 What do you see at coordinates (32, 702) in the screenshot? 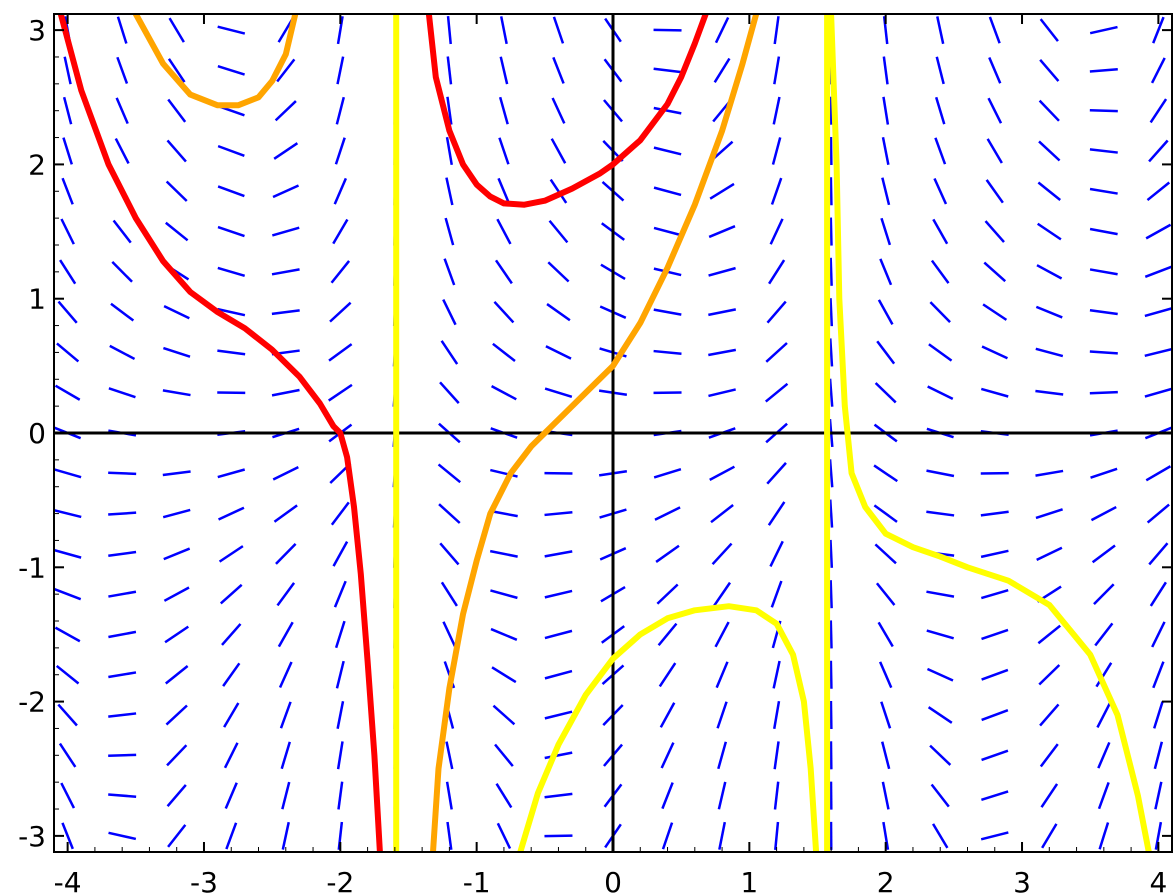
I see `y-tick-label: -2` at bounding box center [32, 702].